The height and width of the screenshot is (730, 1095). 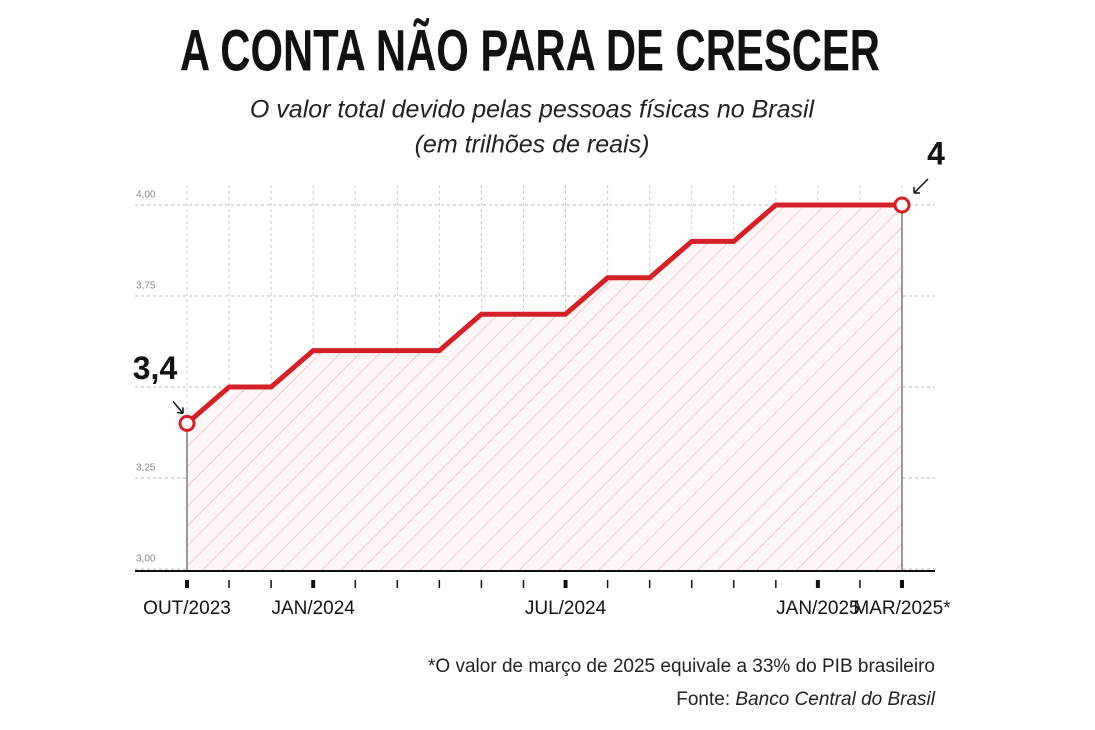 I want to click on value-label: 3,4, so click(x=155, y=368).